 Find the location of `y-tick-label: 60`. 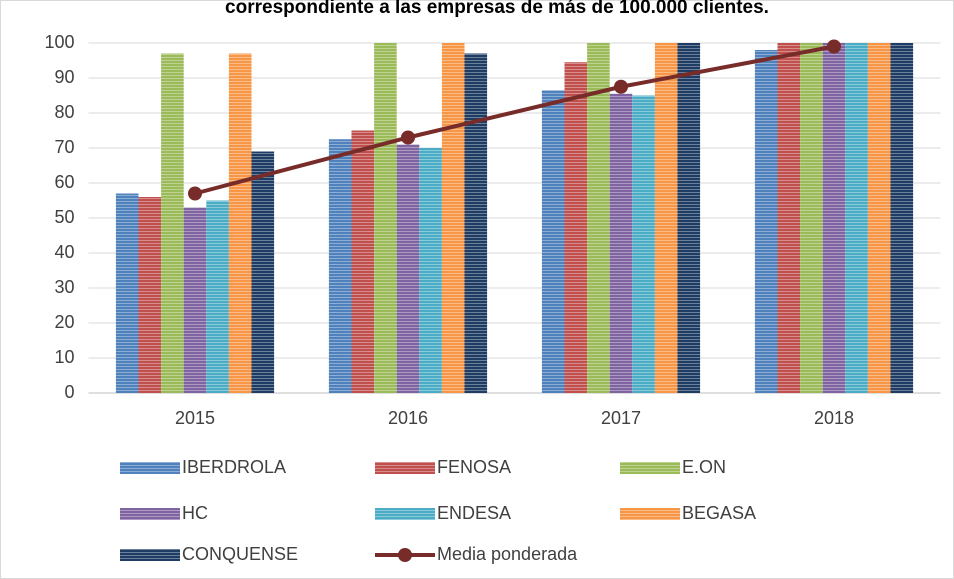

y-tick-label: 60 is located at coordinates (64, 182).